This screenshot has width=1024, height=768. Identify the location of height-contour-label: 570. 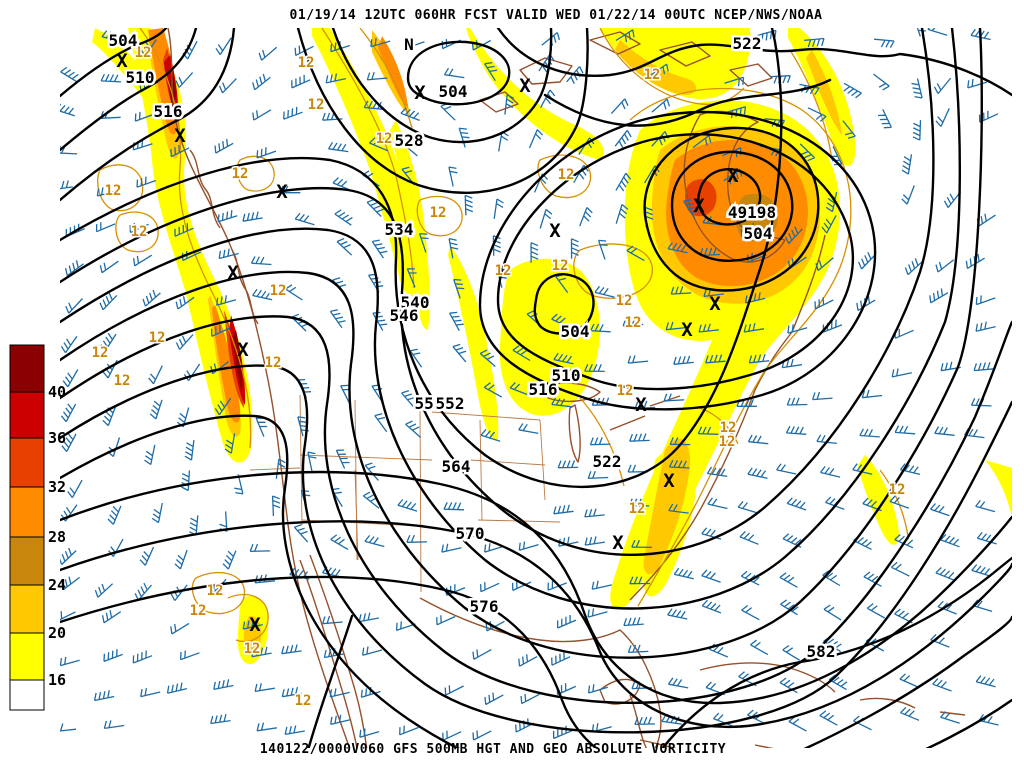
(470, 533).